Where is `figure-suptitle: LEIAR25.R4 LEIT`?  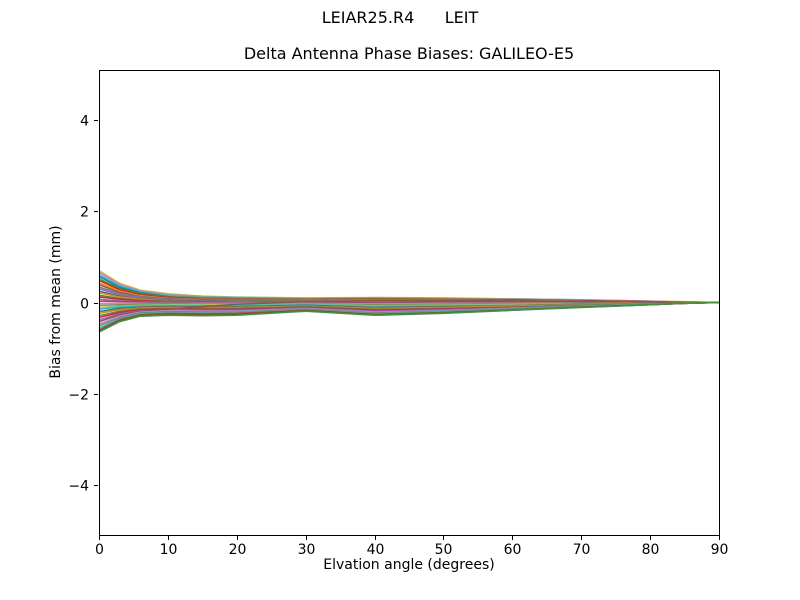 figure-suptitle: LEIAR25.R4 LEIT is located at coordinates (400, 17).